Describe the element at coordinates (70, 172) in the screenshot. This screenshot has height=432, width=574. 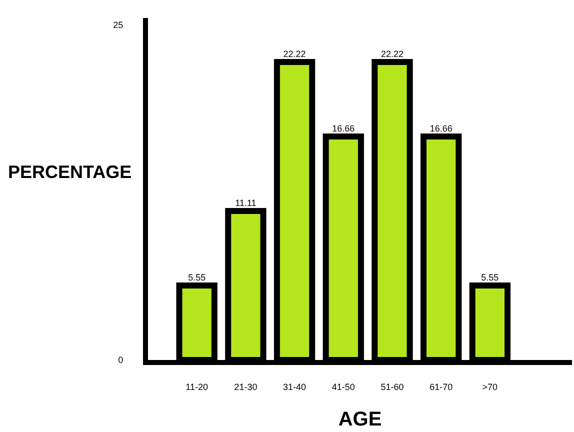
I see `y-axis-title: PERCENTAGE` at that location.